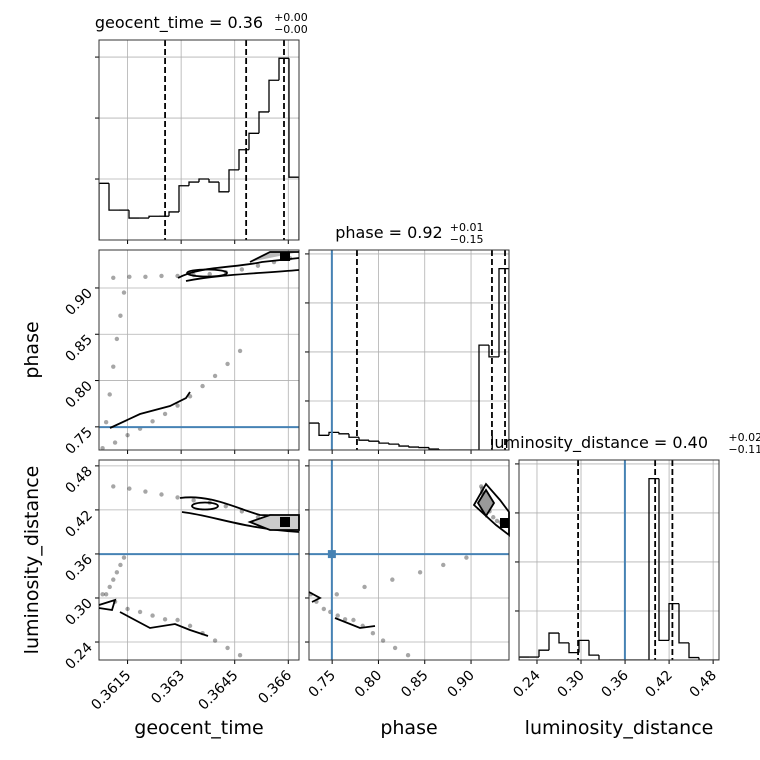 This screenshot has width=760, height=760. Describe the element at coordinates (78, 567) in the screenshot. I see `y-tick-label: 0.36` at that location.